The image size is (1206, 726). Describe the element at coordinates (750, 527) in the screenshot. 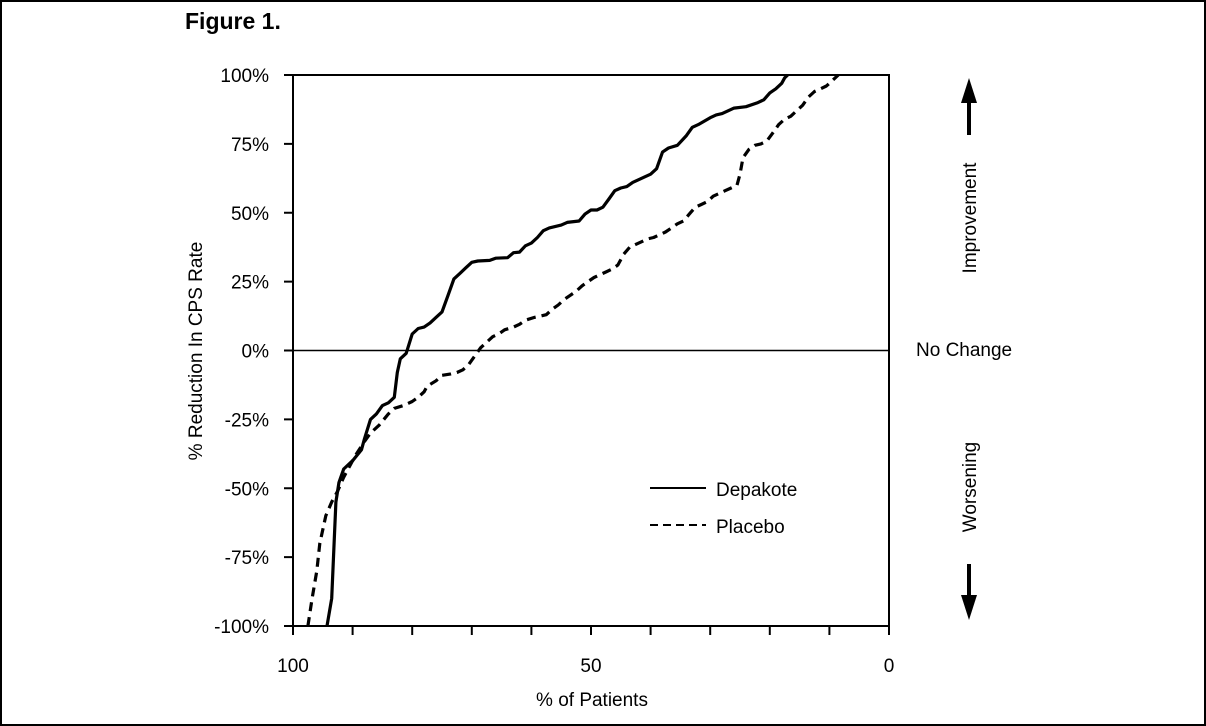

I see `legend-placebo-label: Placebo` at that location.